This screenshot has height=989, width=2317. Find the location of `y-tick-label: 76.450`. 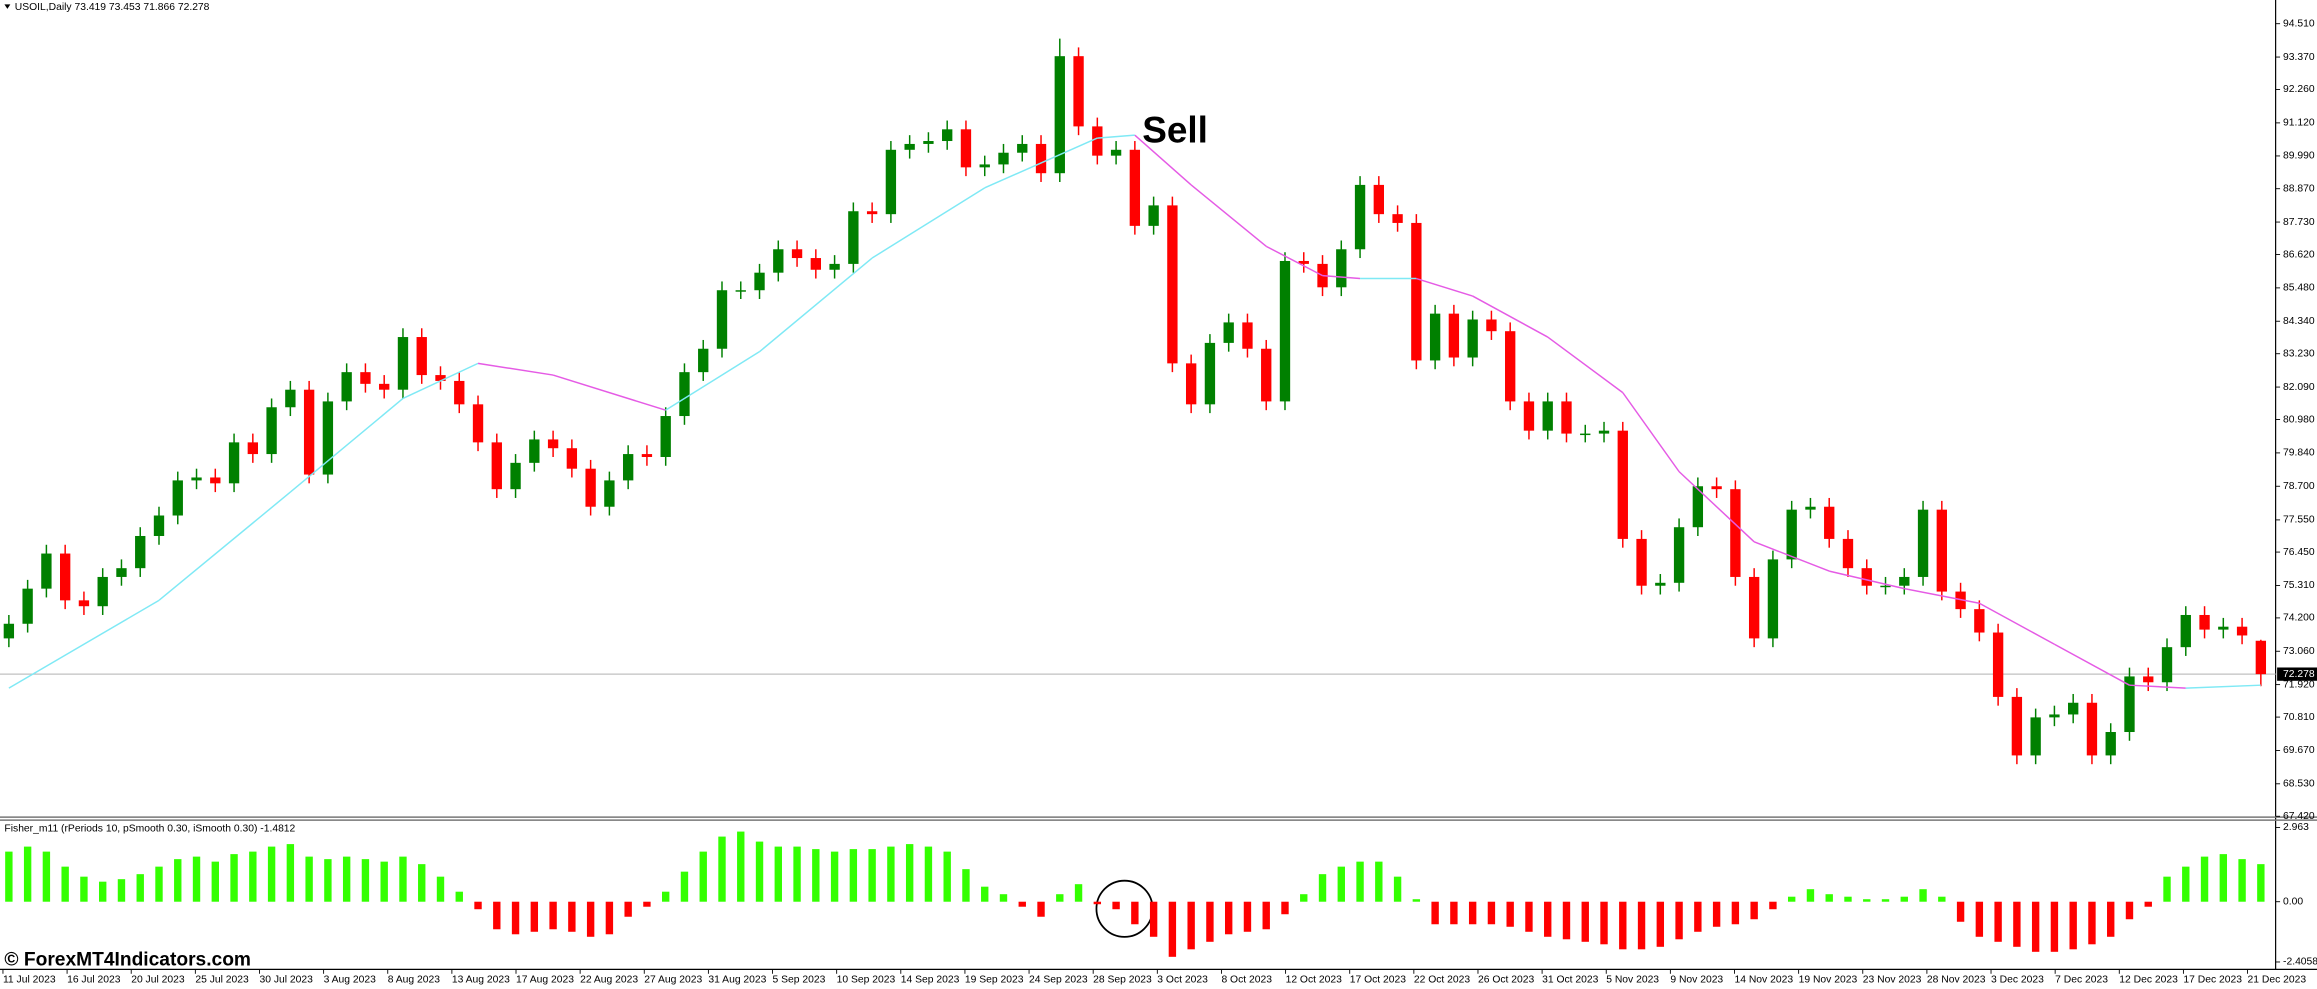

y-tick-label: 76.450 is located at coordinates (2299, 552).